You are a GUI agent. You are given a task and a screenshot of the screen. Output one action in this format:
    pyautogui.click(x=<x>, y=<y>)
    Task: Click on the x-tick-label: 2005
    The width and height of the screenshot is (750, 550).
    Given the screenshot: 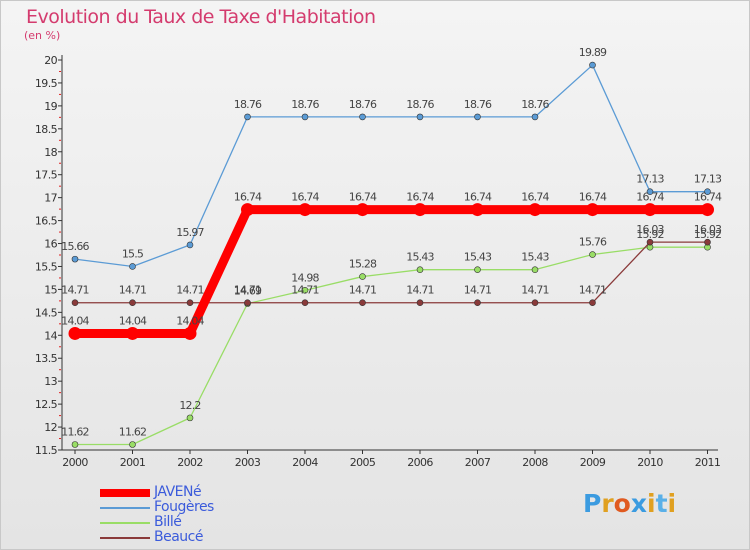 What is the action you would take?
    pyautogui.click(x=363, y=462)
    